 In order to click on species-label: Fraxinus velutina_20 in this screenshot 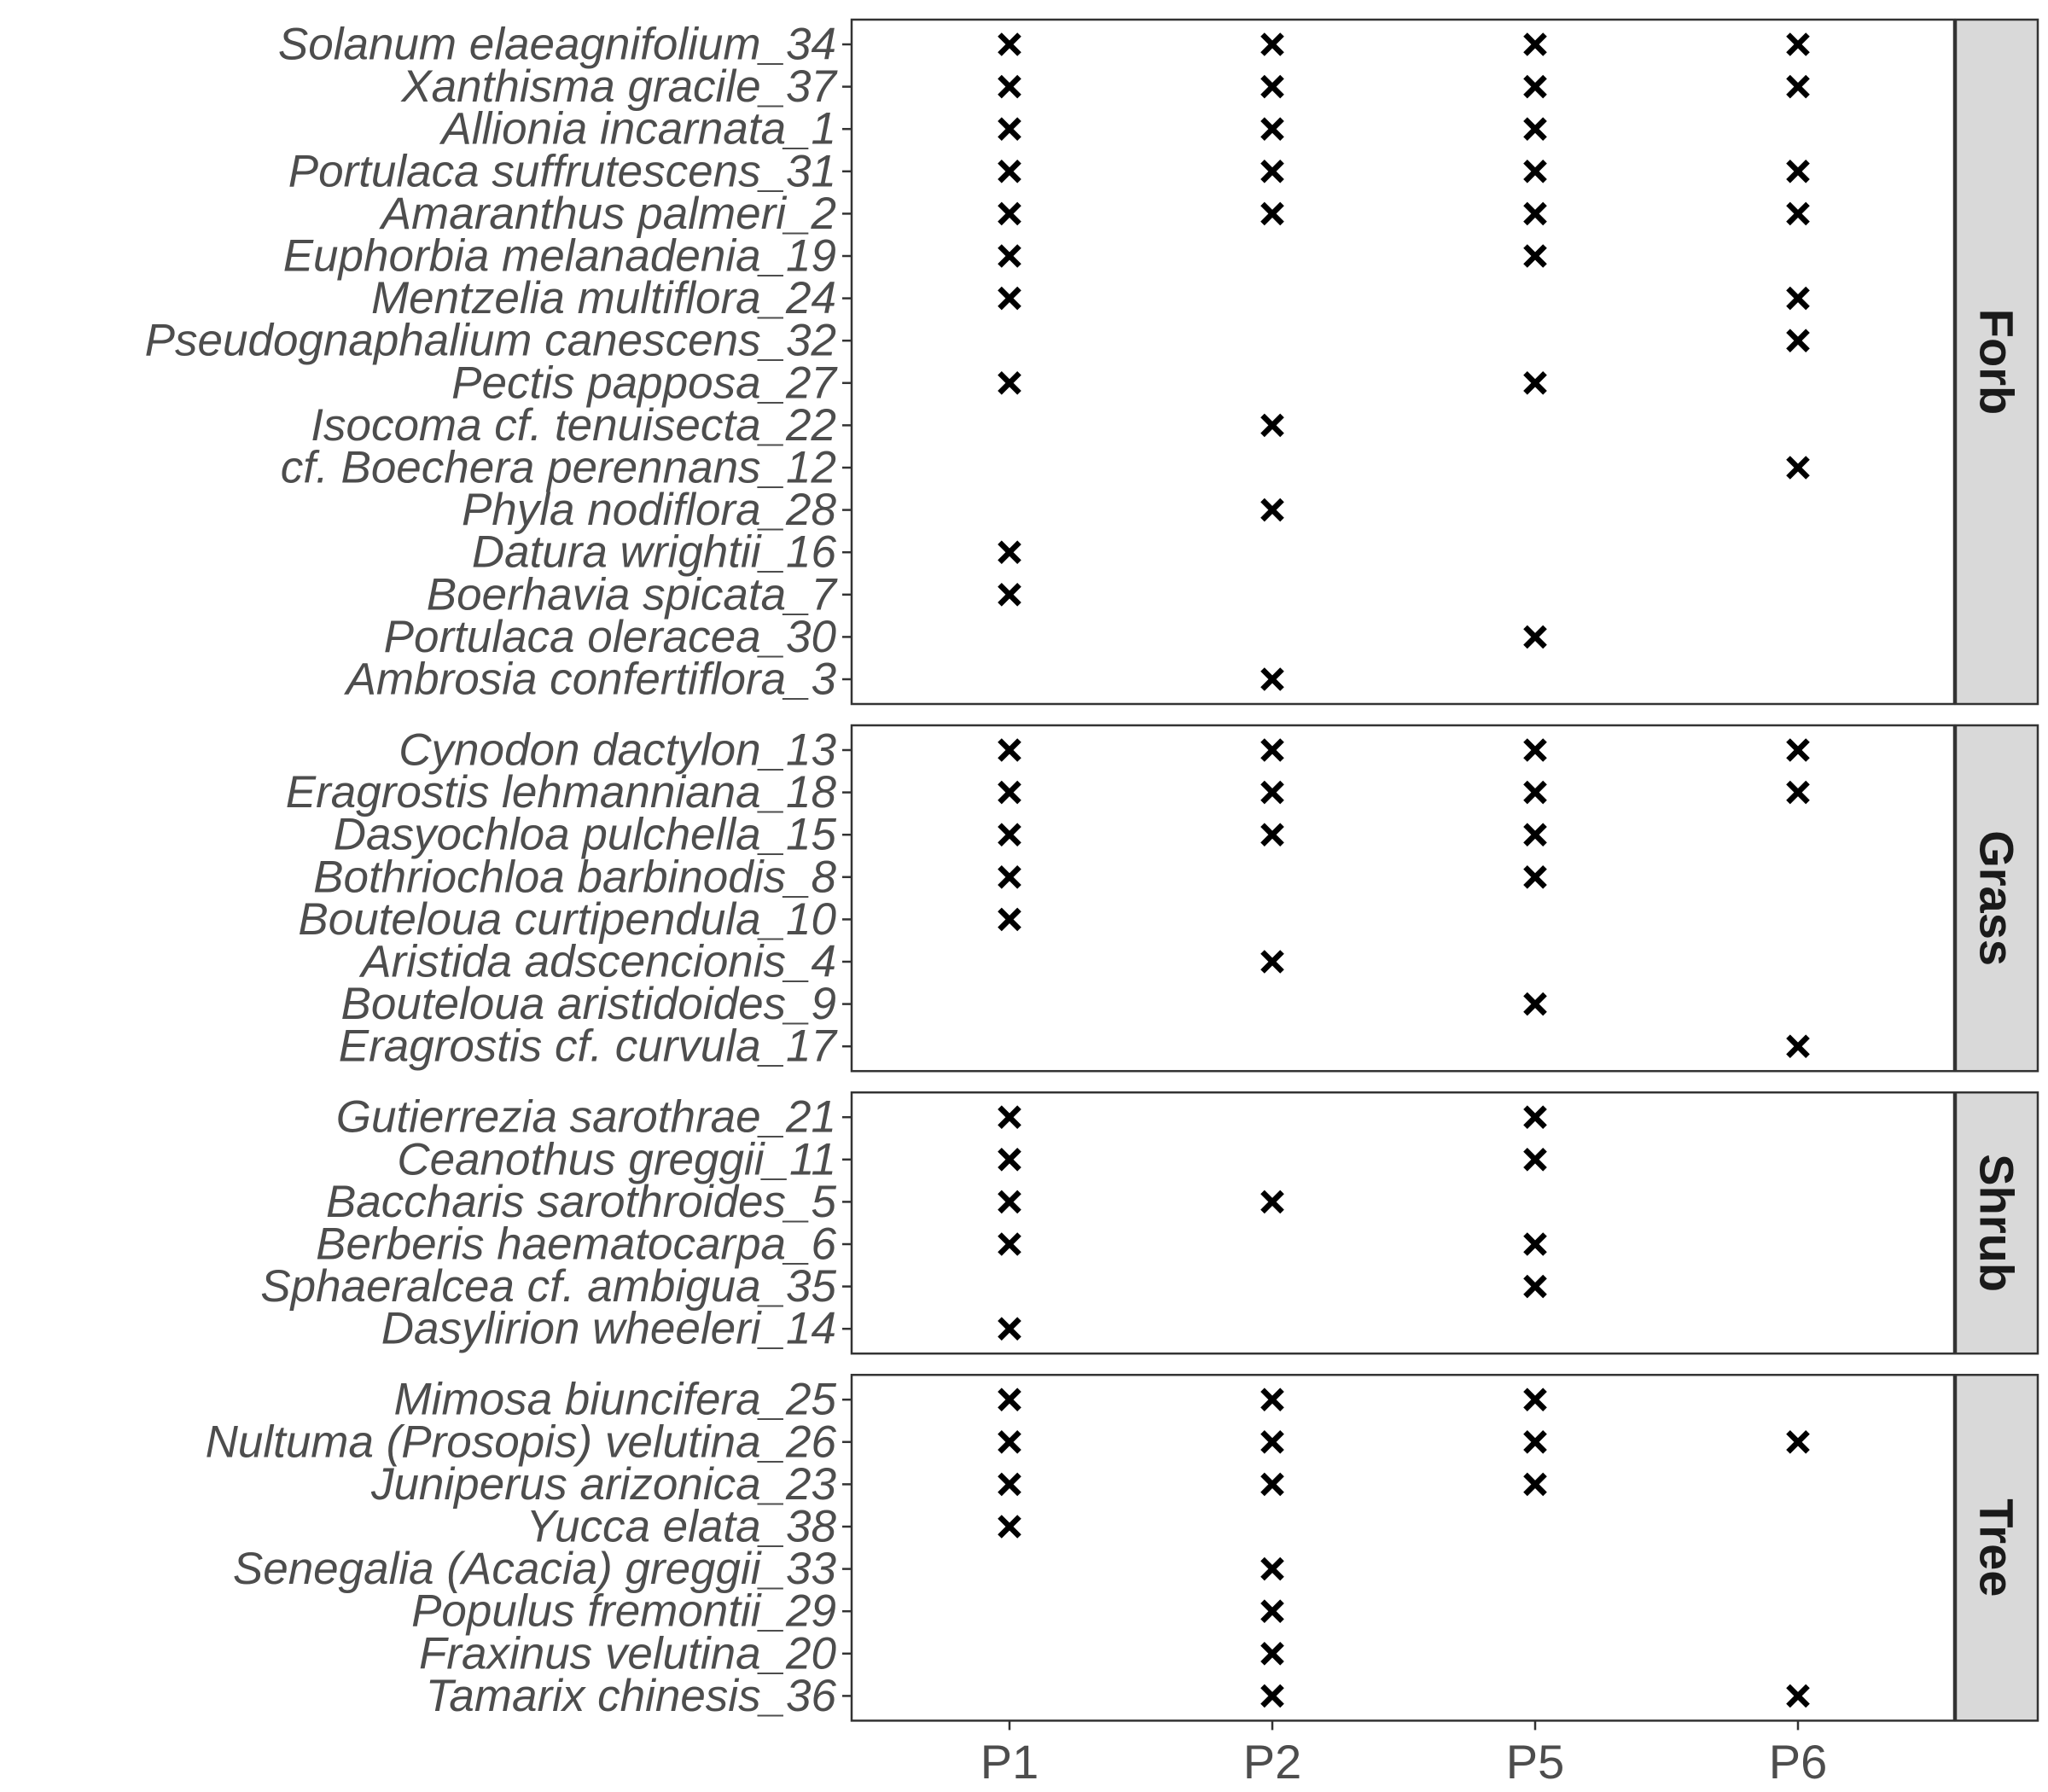, I will do `click(628, 1653)`.